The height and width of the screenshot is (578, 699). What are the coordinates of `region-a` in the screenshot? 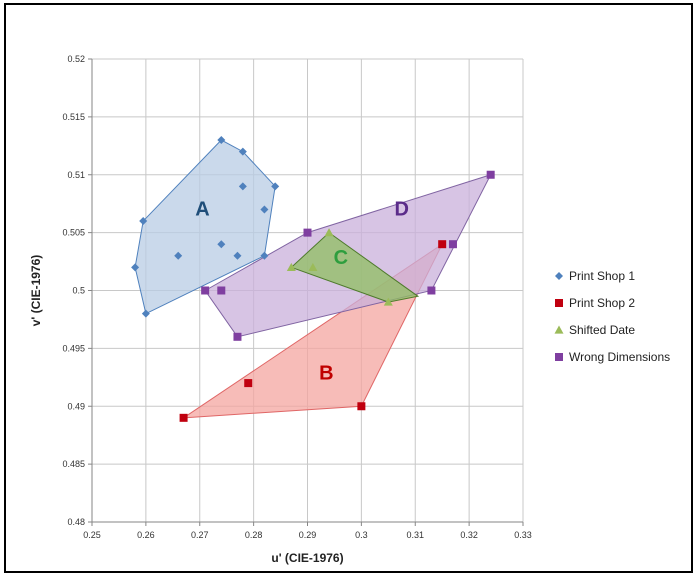 It's located at (205, 227).